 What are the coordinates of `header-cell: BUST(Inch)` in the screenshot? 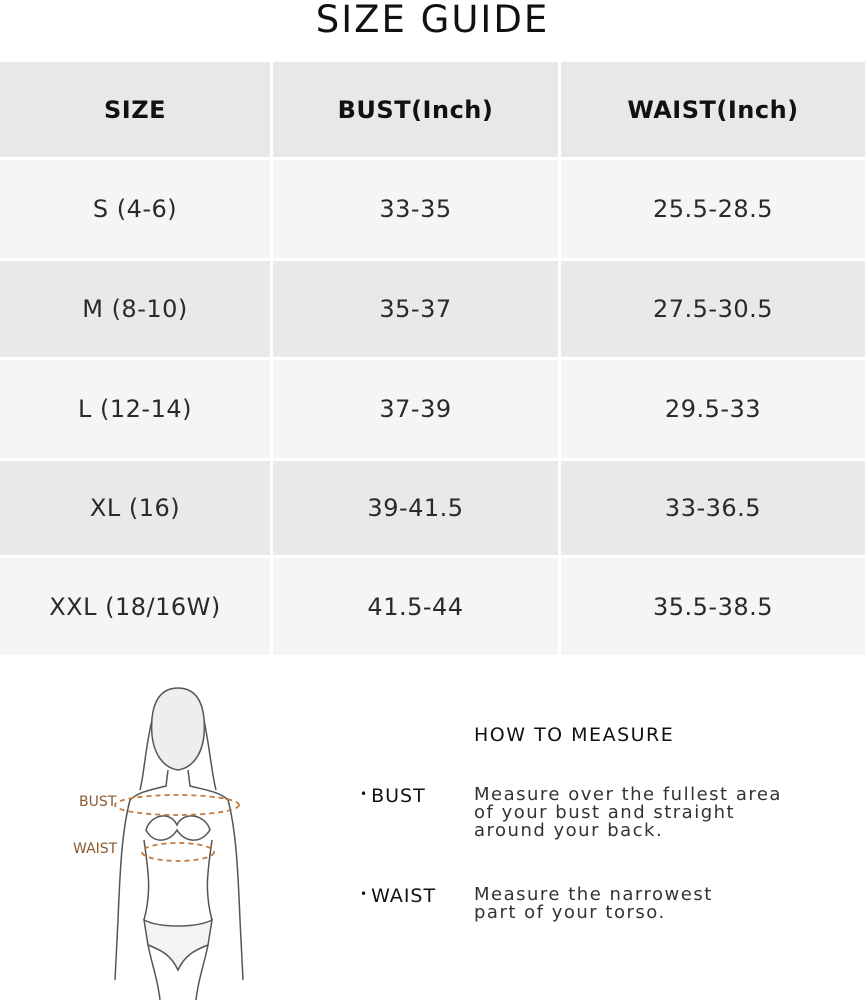 It's located at (415, 109).